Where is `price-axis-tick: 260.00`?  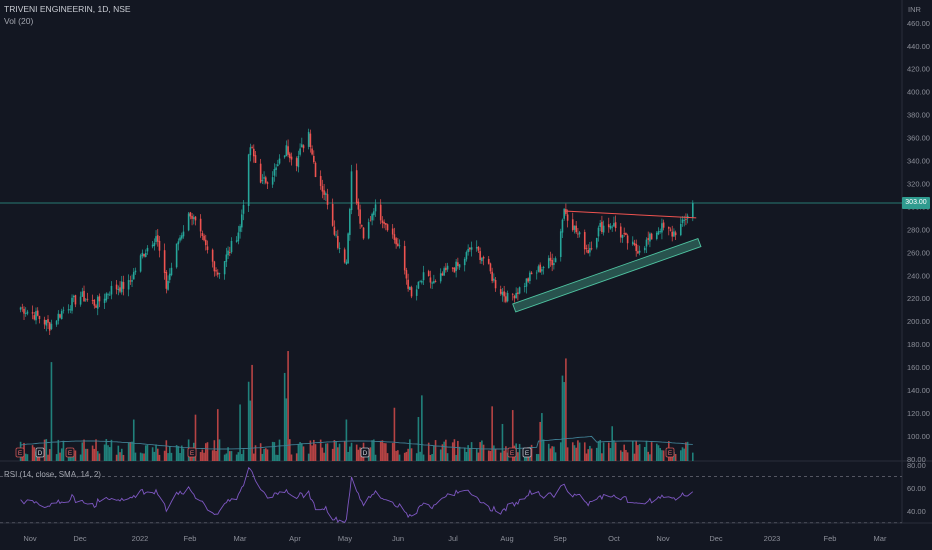 price-axis-tick: 260.00 is located at coordinates (918, 252).